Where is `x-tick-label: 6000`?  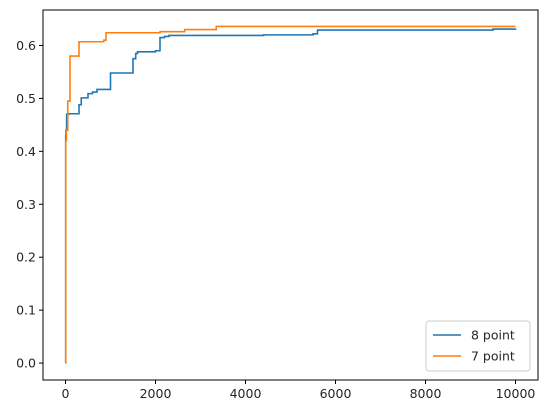
x-tick-label: 6000 is located at coordinates (336, 393).